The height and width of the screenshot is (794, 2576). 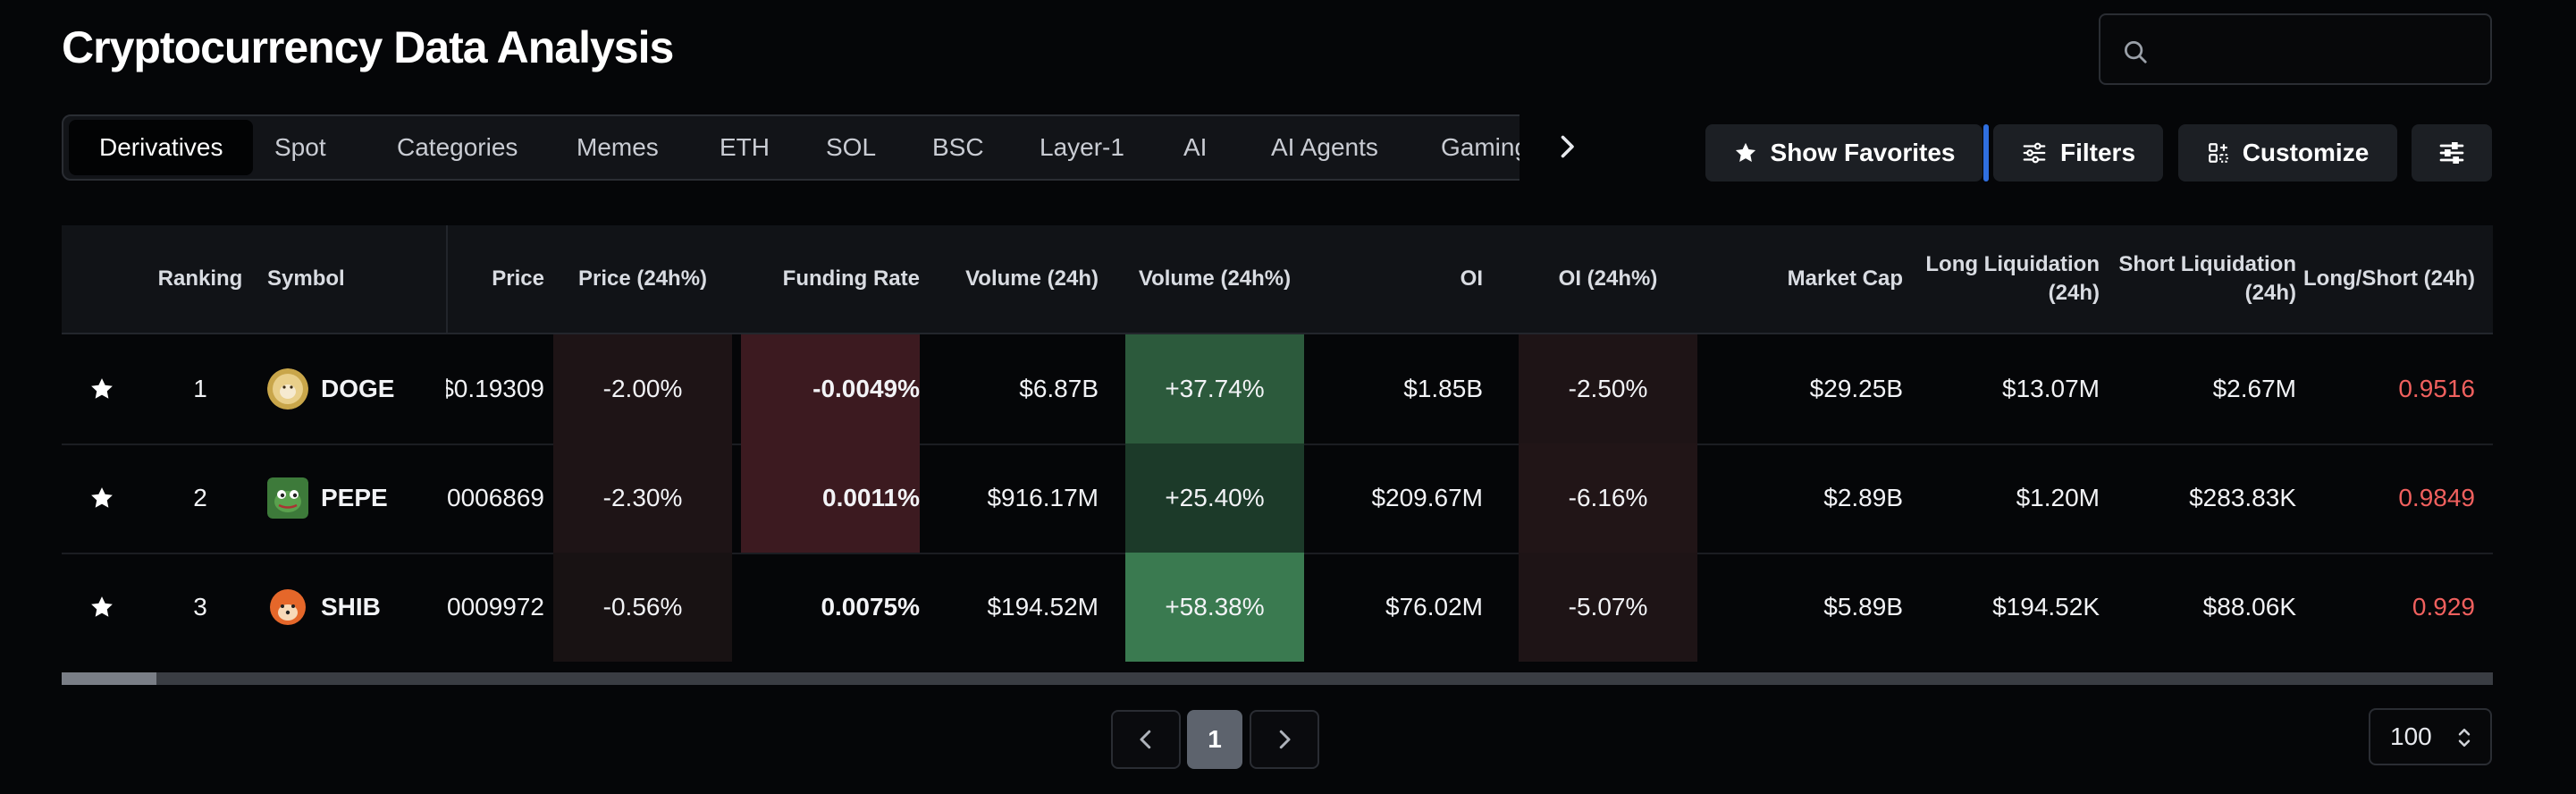 I want to click on rows-per-page-value: 100, so click(x=2411, y=736).